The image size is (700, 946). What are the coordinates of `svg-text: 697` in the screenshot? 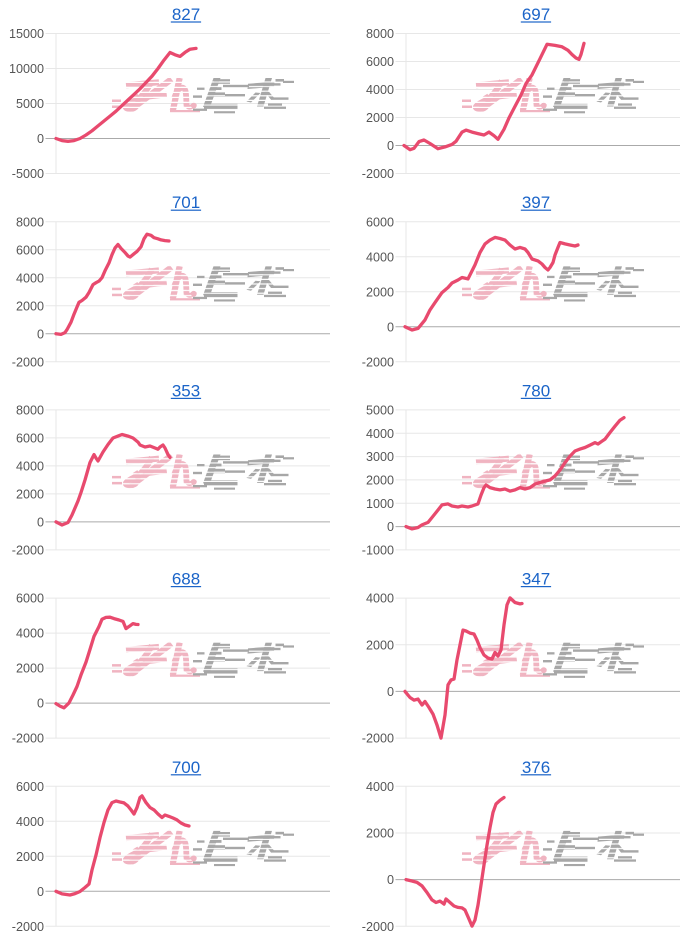 It's located at (536, 14).